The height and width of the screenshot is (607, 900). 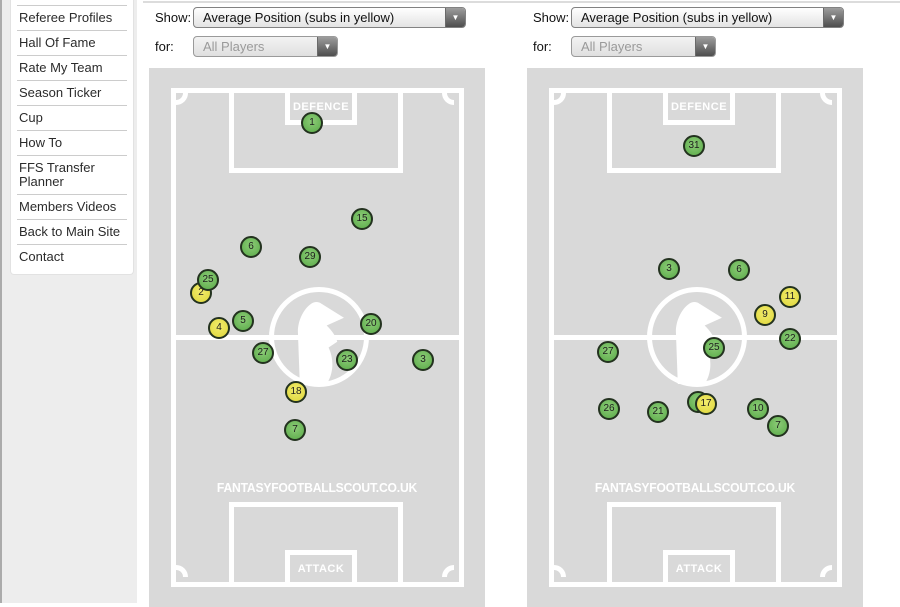 I want to click on player-marker-22: 22, so click(x=790, y=339).